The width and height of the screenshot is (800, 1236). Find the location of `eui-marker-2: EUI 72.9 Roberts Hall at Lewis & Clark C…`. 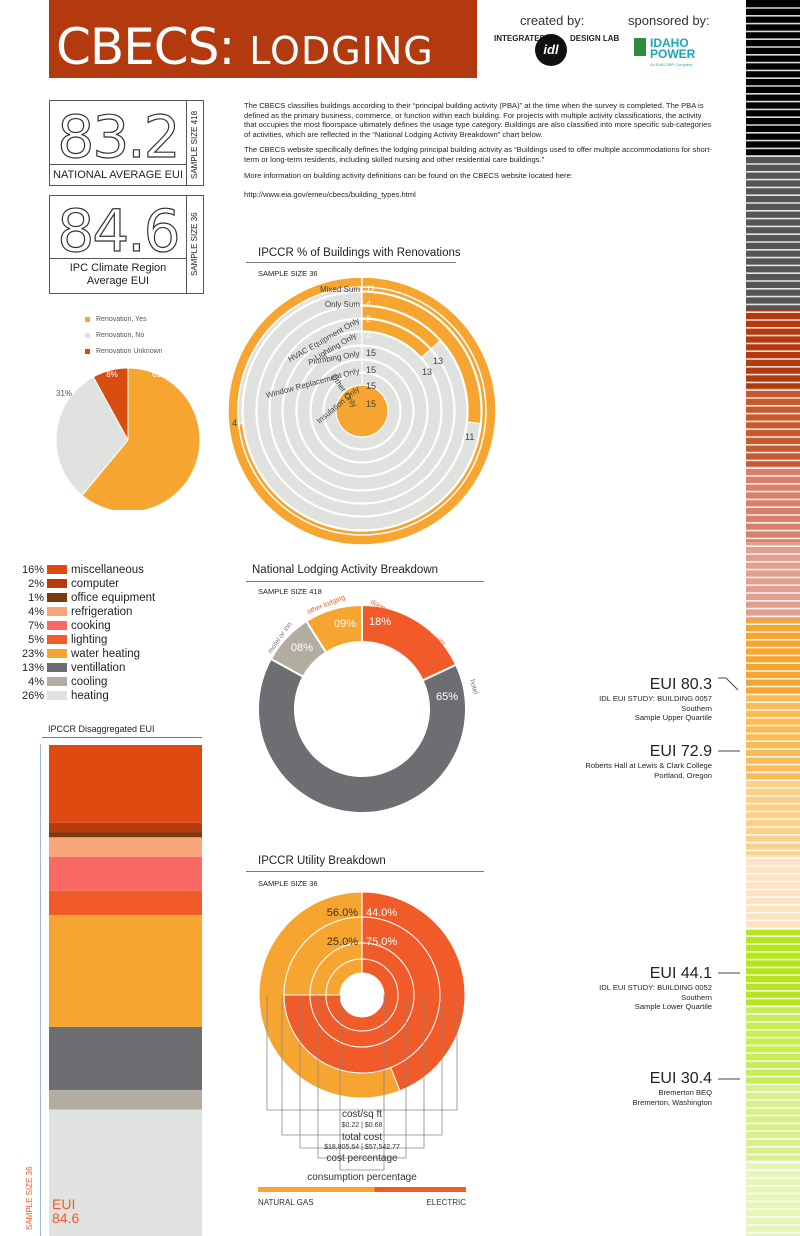

eui-marker-2: EUI 72.9 Roberts Hall at Lewis & Clark C… is located at coordinates (648, 761).